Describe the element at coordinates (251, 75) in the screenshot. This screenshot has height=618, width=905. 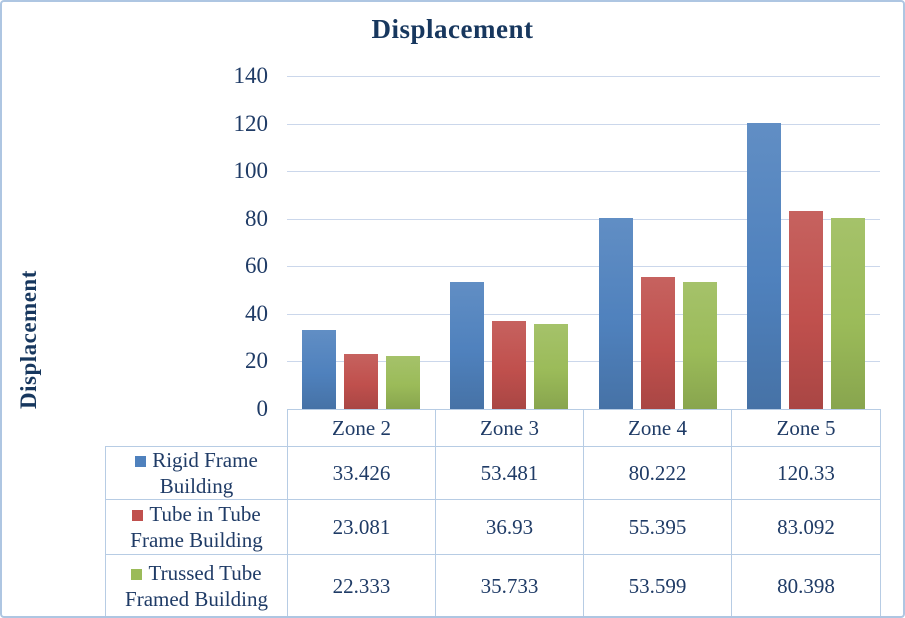
I see `y-tick-label-140: 140` at that location.